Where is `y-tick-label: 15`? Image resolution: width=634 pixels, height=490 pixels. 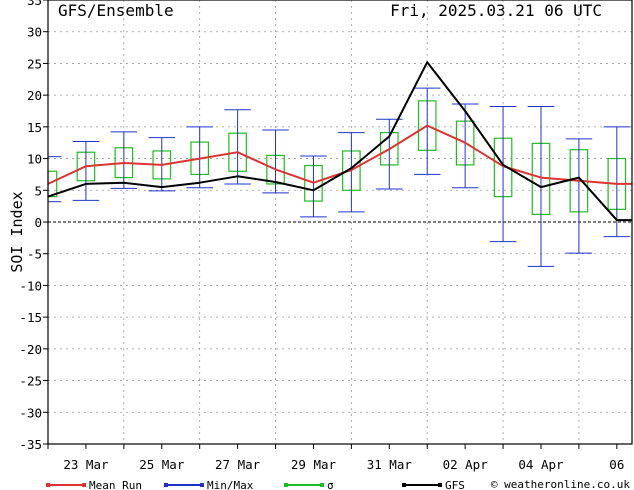 y-tick-label: 15 is located at coordinates (34, 127).